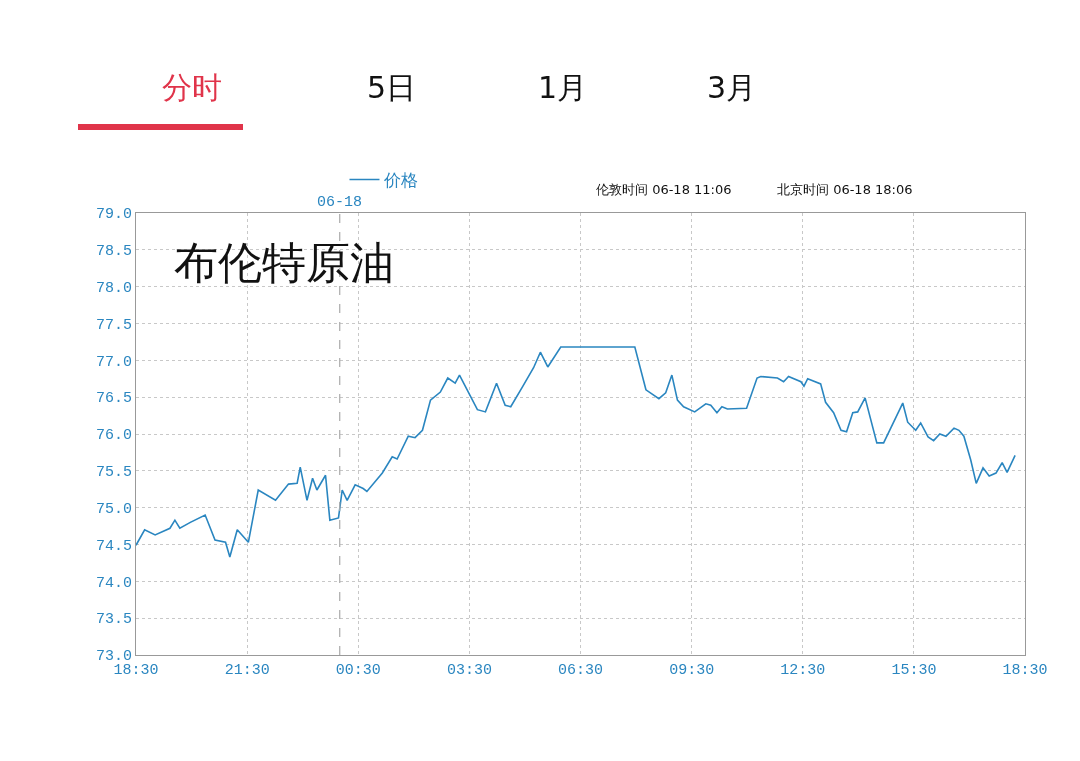 This screenshot has height=761, width=1080. What do you see at coordinates (401, 180) in the screenshot?
I see `legend-label: 价格` at bounding box center [401, 180].